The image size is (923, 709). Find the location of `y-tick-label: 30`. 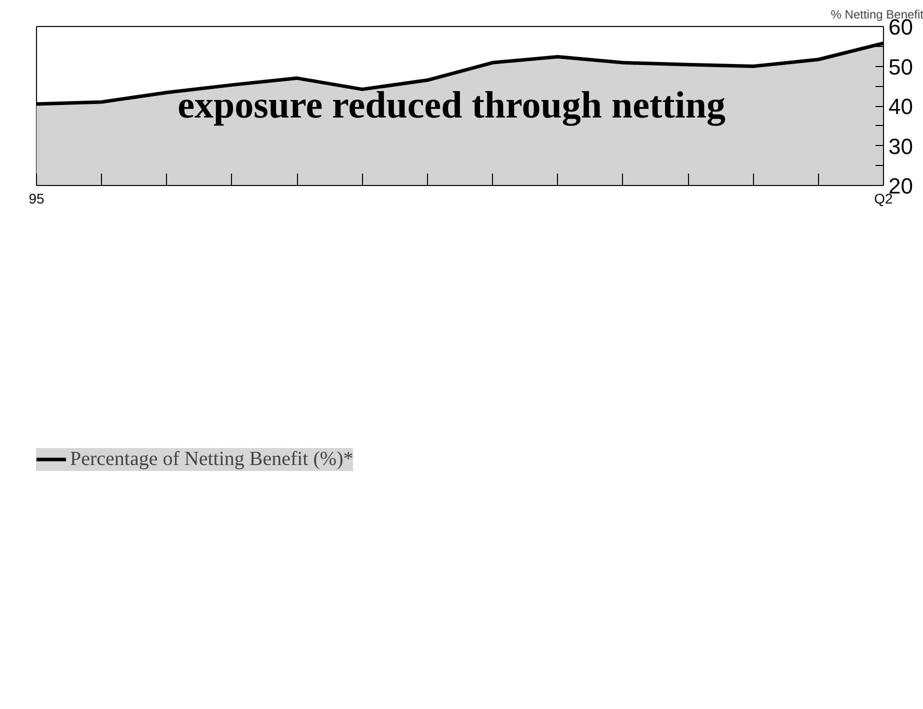

y-tick-label: 30 is located at coordinates (900, 146).